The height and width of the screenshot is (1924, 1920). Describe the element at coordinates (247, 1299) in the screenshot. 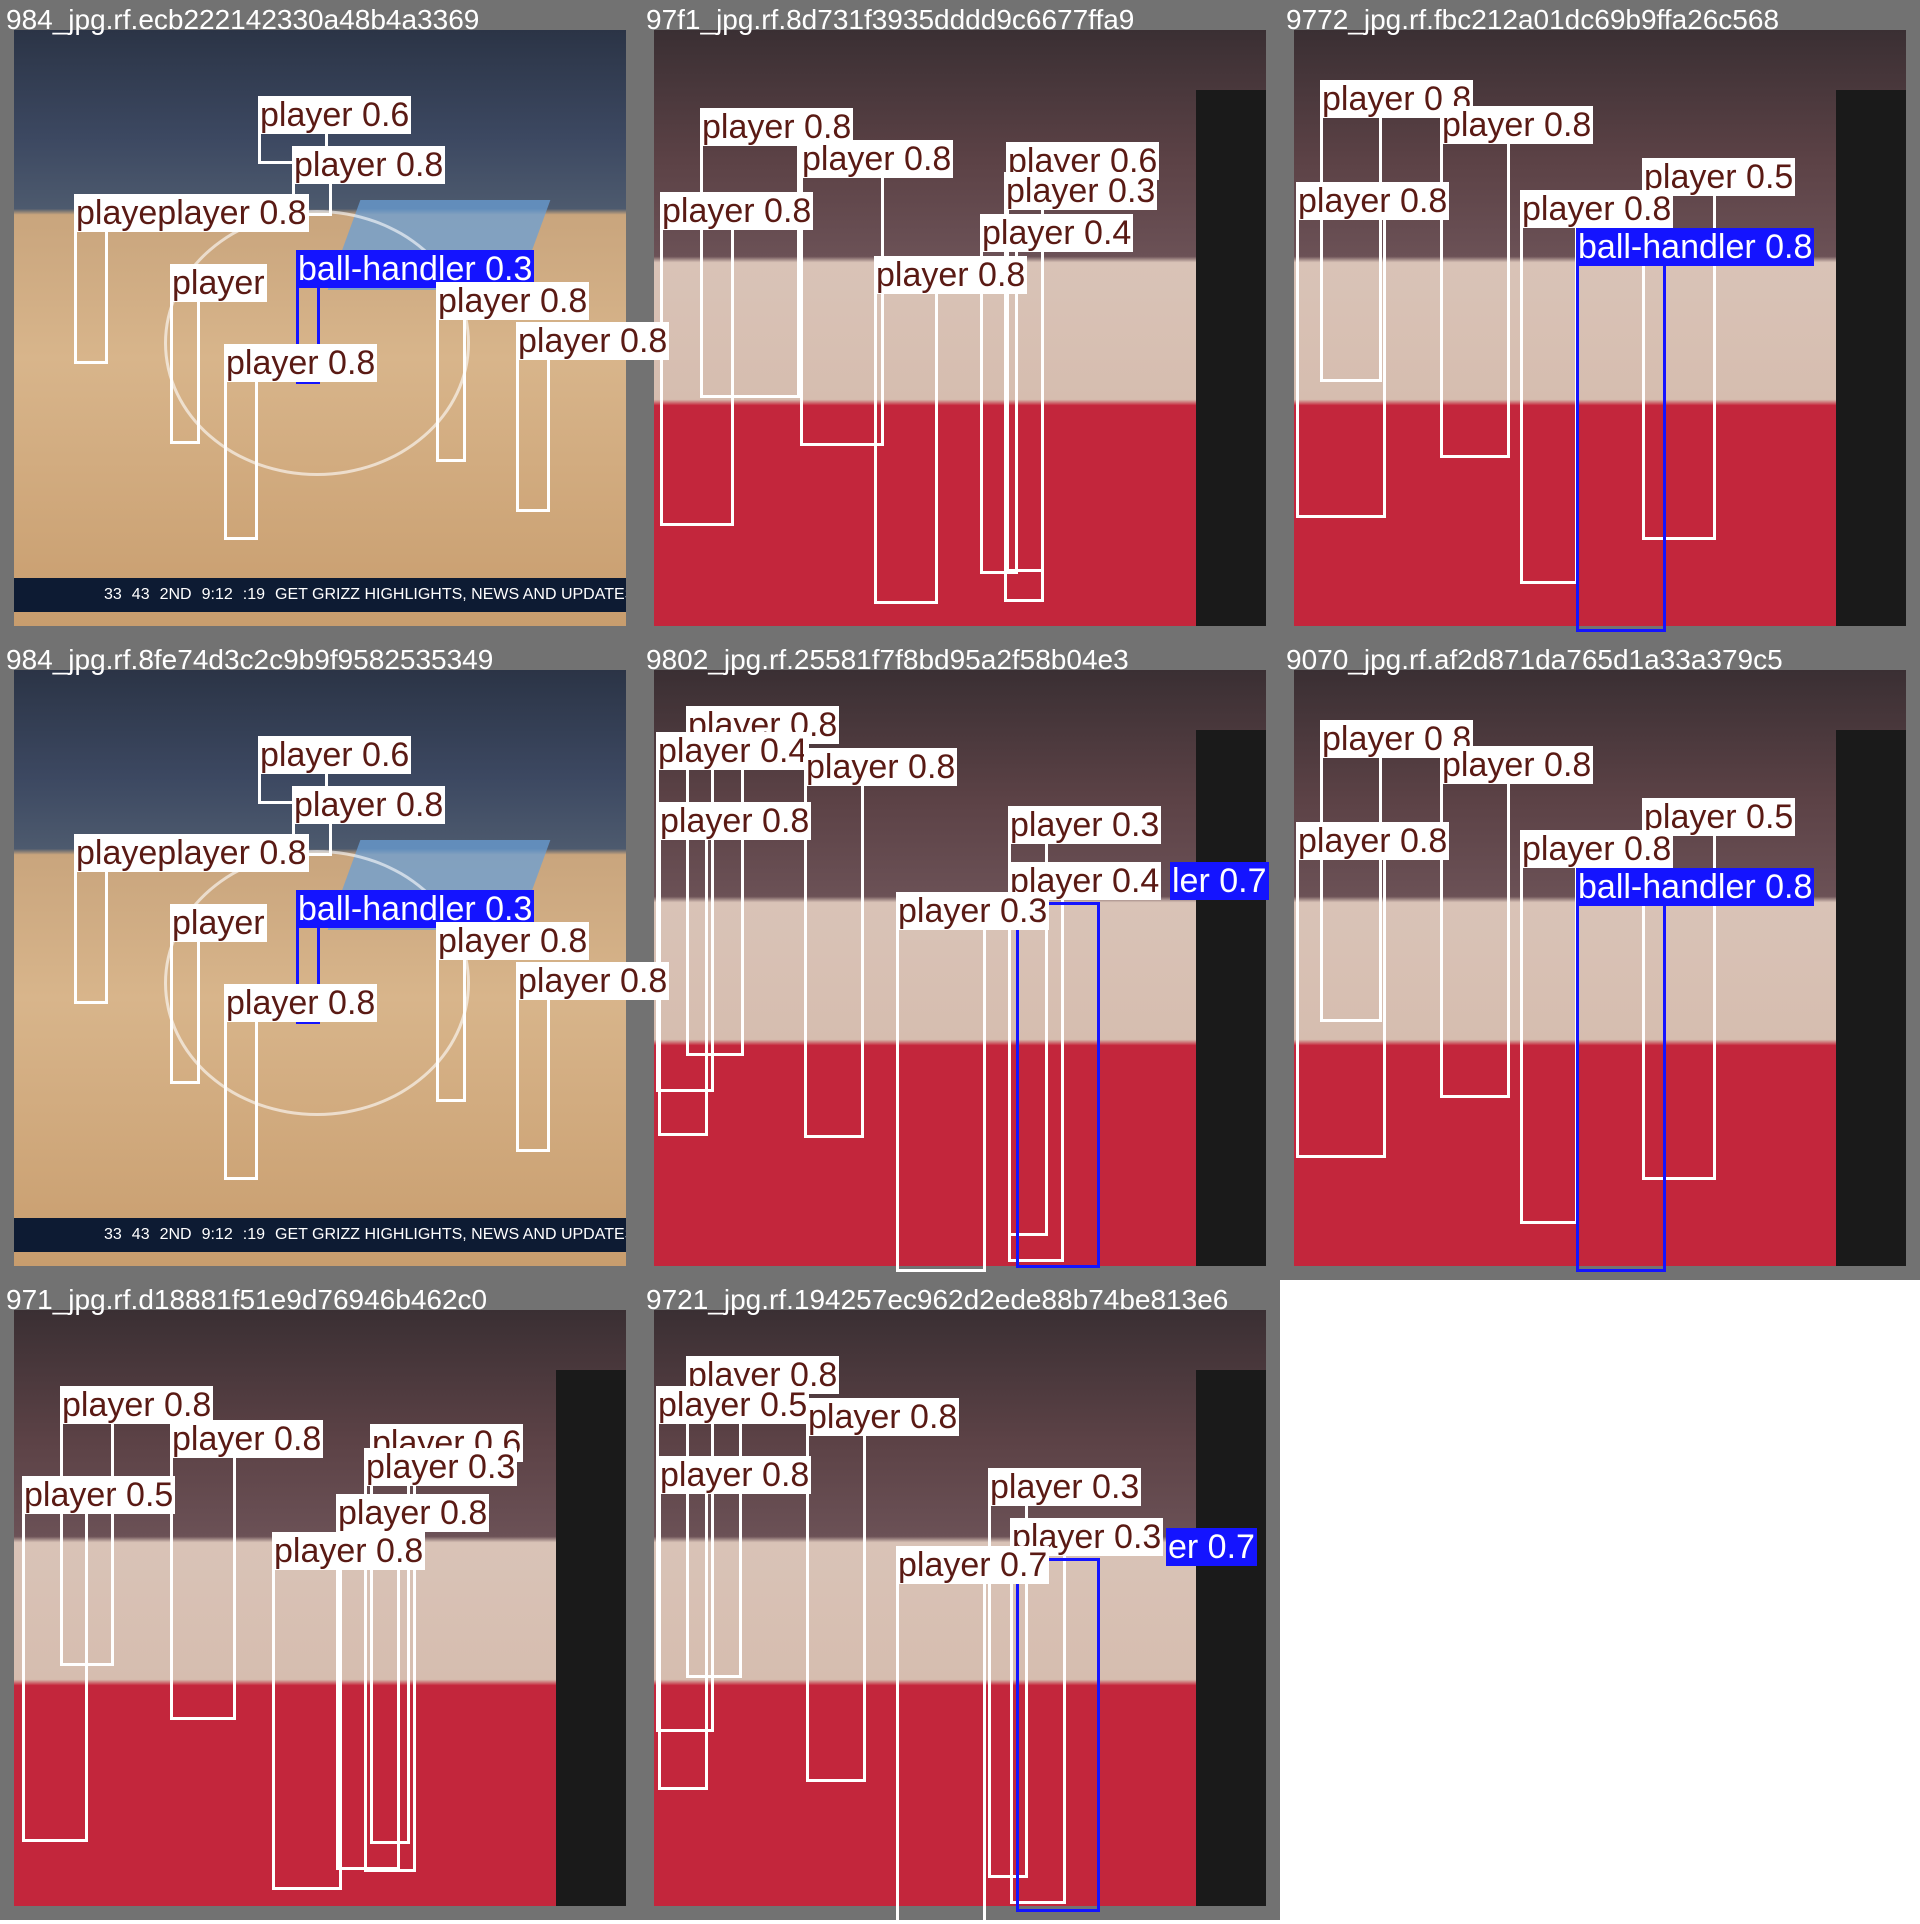

I see `tile-filename: 971_jpg.rf.d18881f51e9d76946b462c0` at that location.